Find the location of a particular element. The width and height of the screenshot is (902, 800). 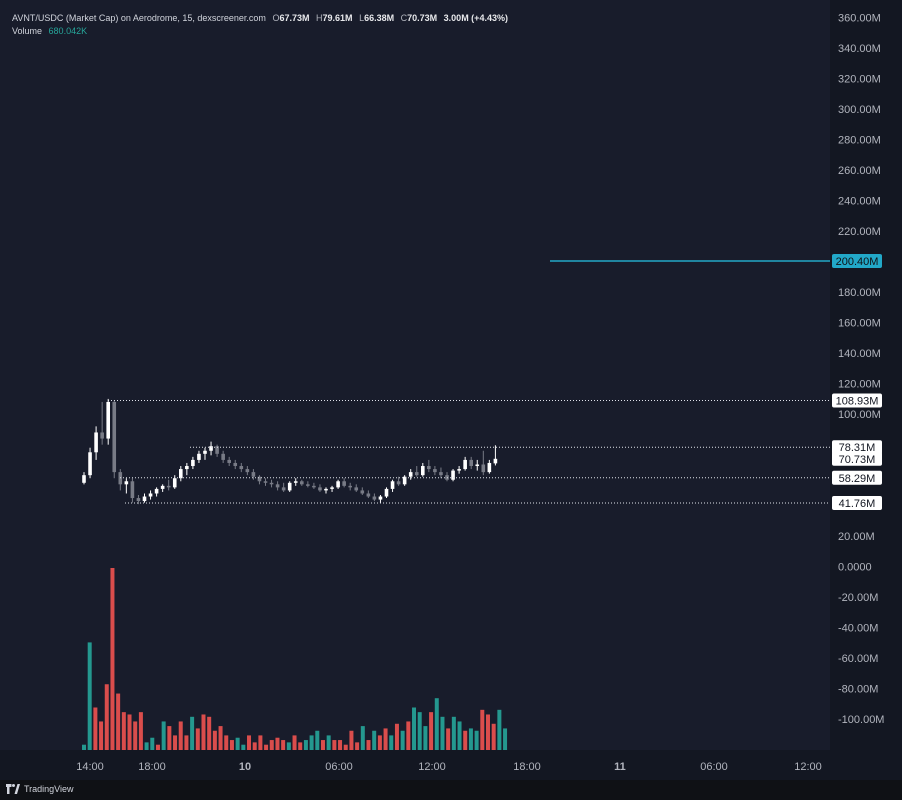

time-tick-label: 11 is located at coordinates (620, 767).